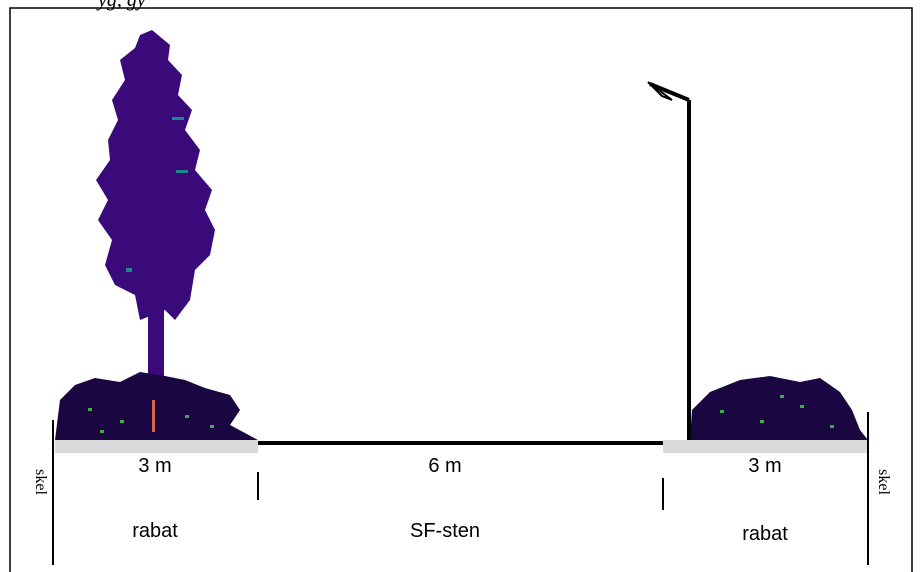 The image size is (922, 572). What do you see at coordinates (444, 466) in the screenshot?
I see `width-label: 6 m` at bounding box center [444, 466].